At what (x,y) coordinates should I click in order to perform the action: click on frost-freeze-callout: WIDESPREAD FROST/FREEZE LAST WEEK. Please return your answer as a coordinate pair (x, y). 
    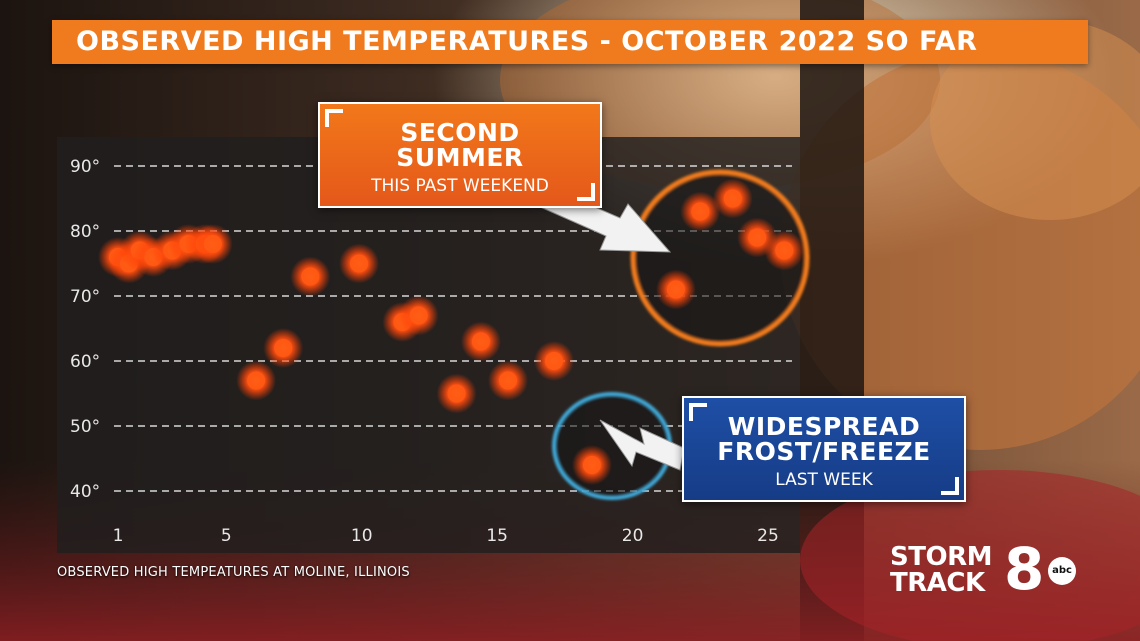
    Looking at the image, I should click on (824, 449).